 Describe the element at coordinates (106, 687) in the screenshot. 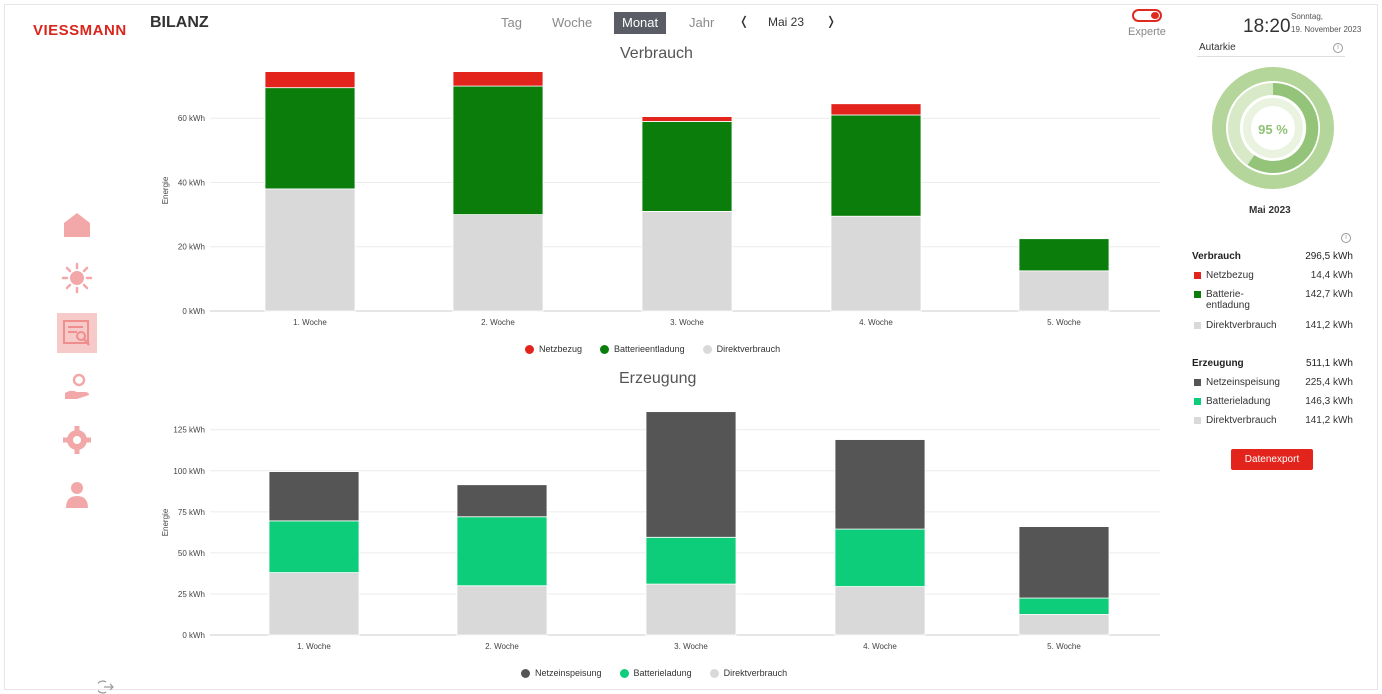

I see `logout-icon` at that location.